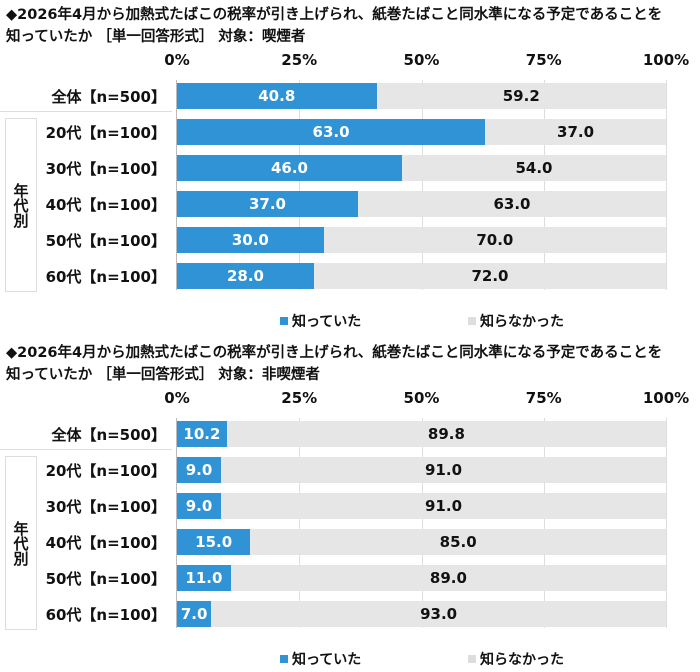 The width and height of the screenshot is (700, 672). I want to click on data-label: 28.0, so click(245, 276).